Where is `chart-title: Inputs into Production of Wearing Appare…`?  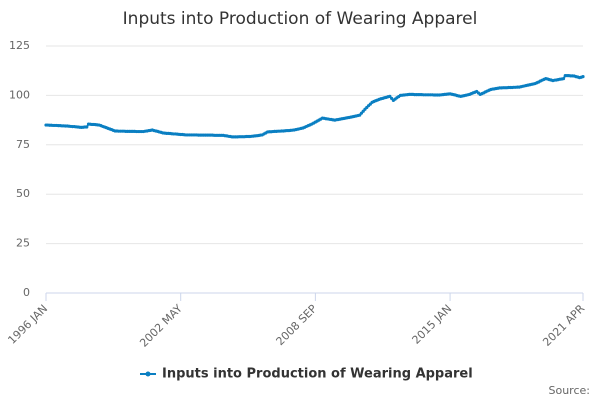 chart-title: Inputs into Production of Wearing Appare… is located at coordinates (300, 19).